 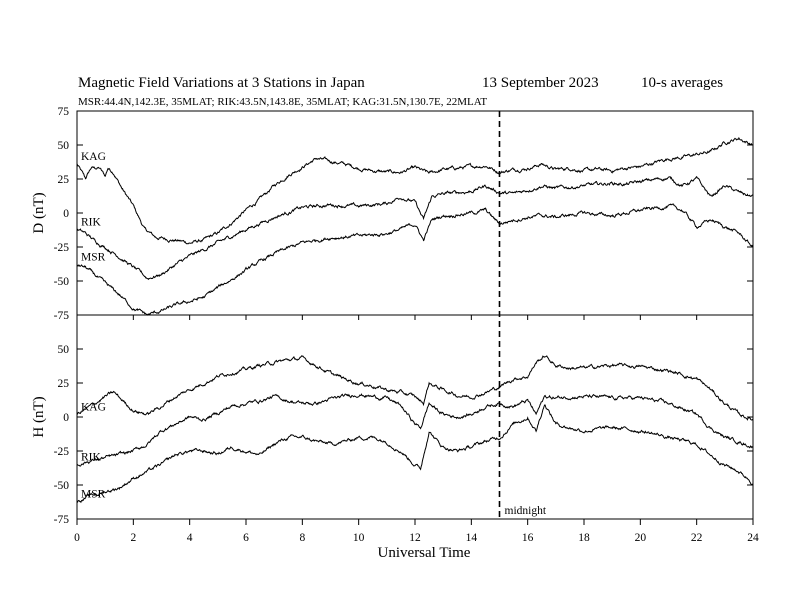 What do you see at coordinates (641, 538) in the screenshot?
I see `x-tick-label: 20` at bounding box center [641, 538].